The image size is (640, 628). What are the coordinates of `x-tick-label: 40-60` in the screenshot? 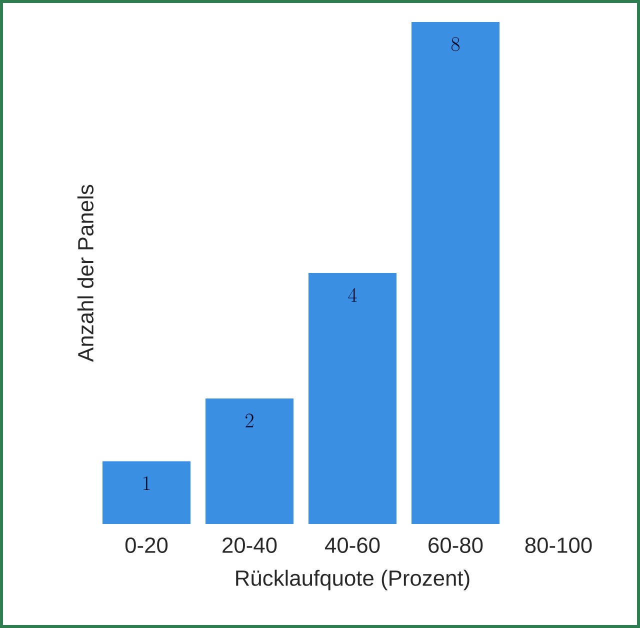 It's located at (352, 545).